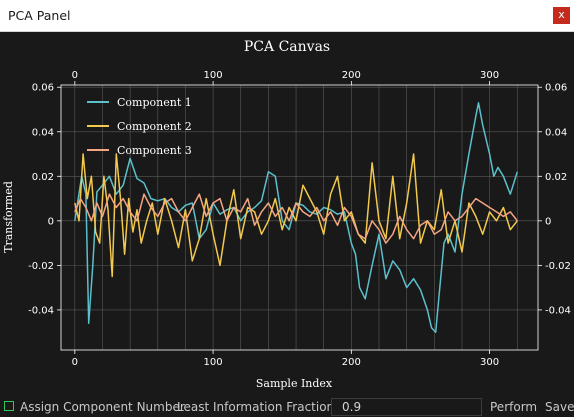  I want to click on y-tick-label-right: -0.02, so click(558, 266).